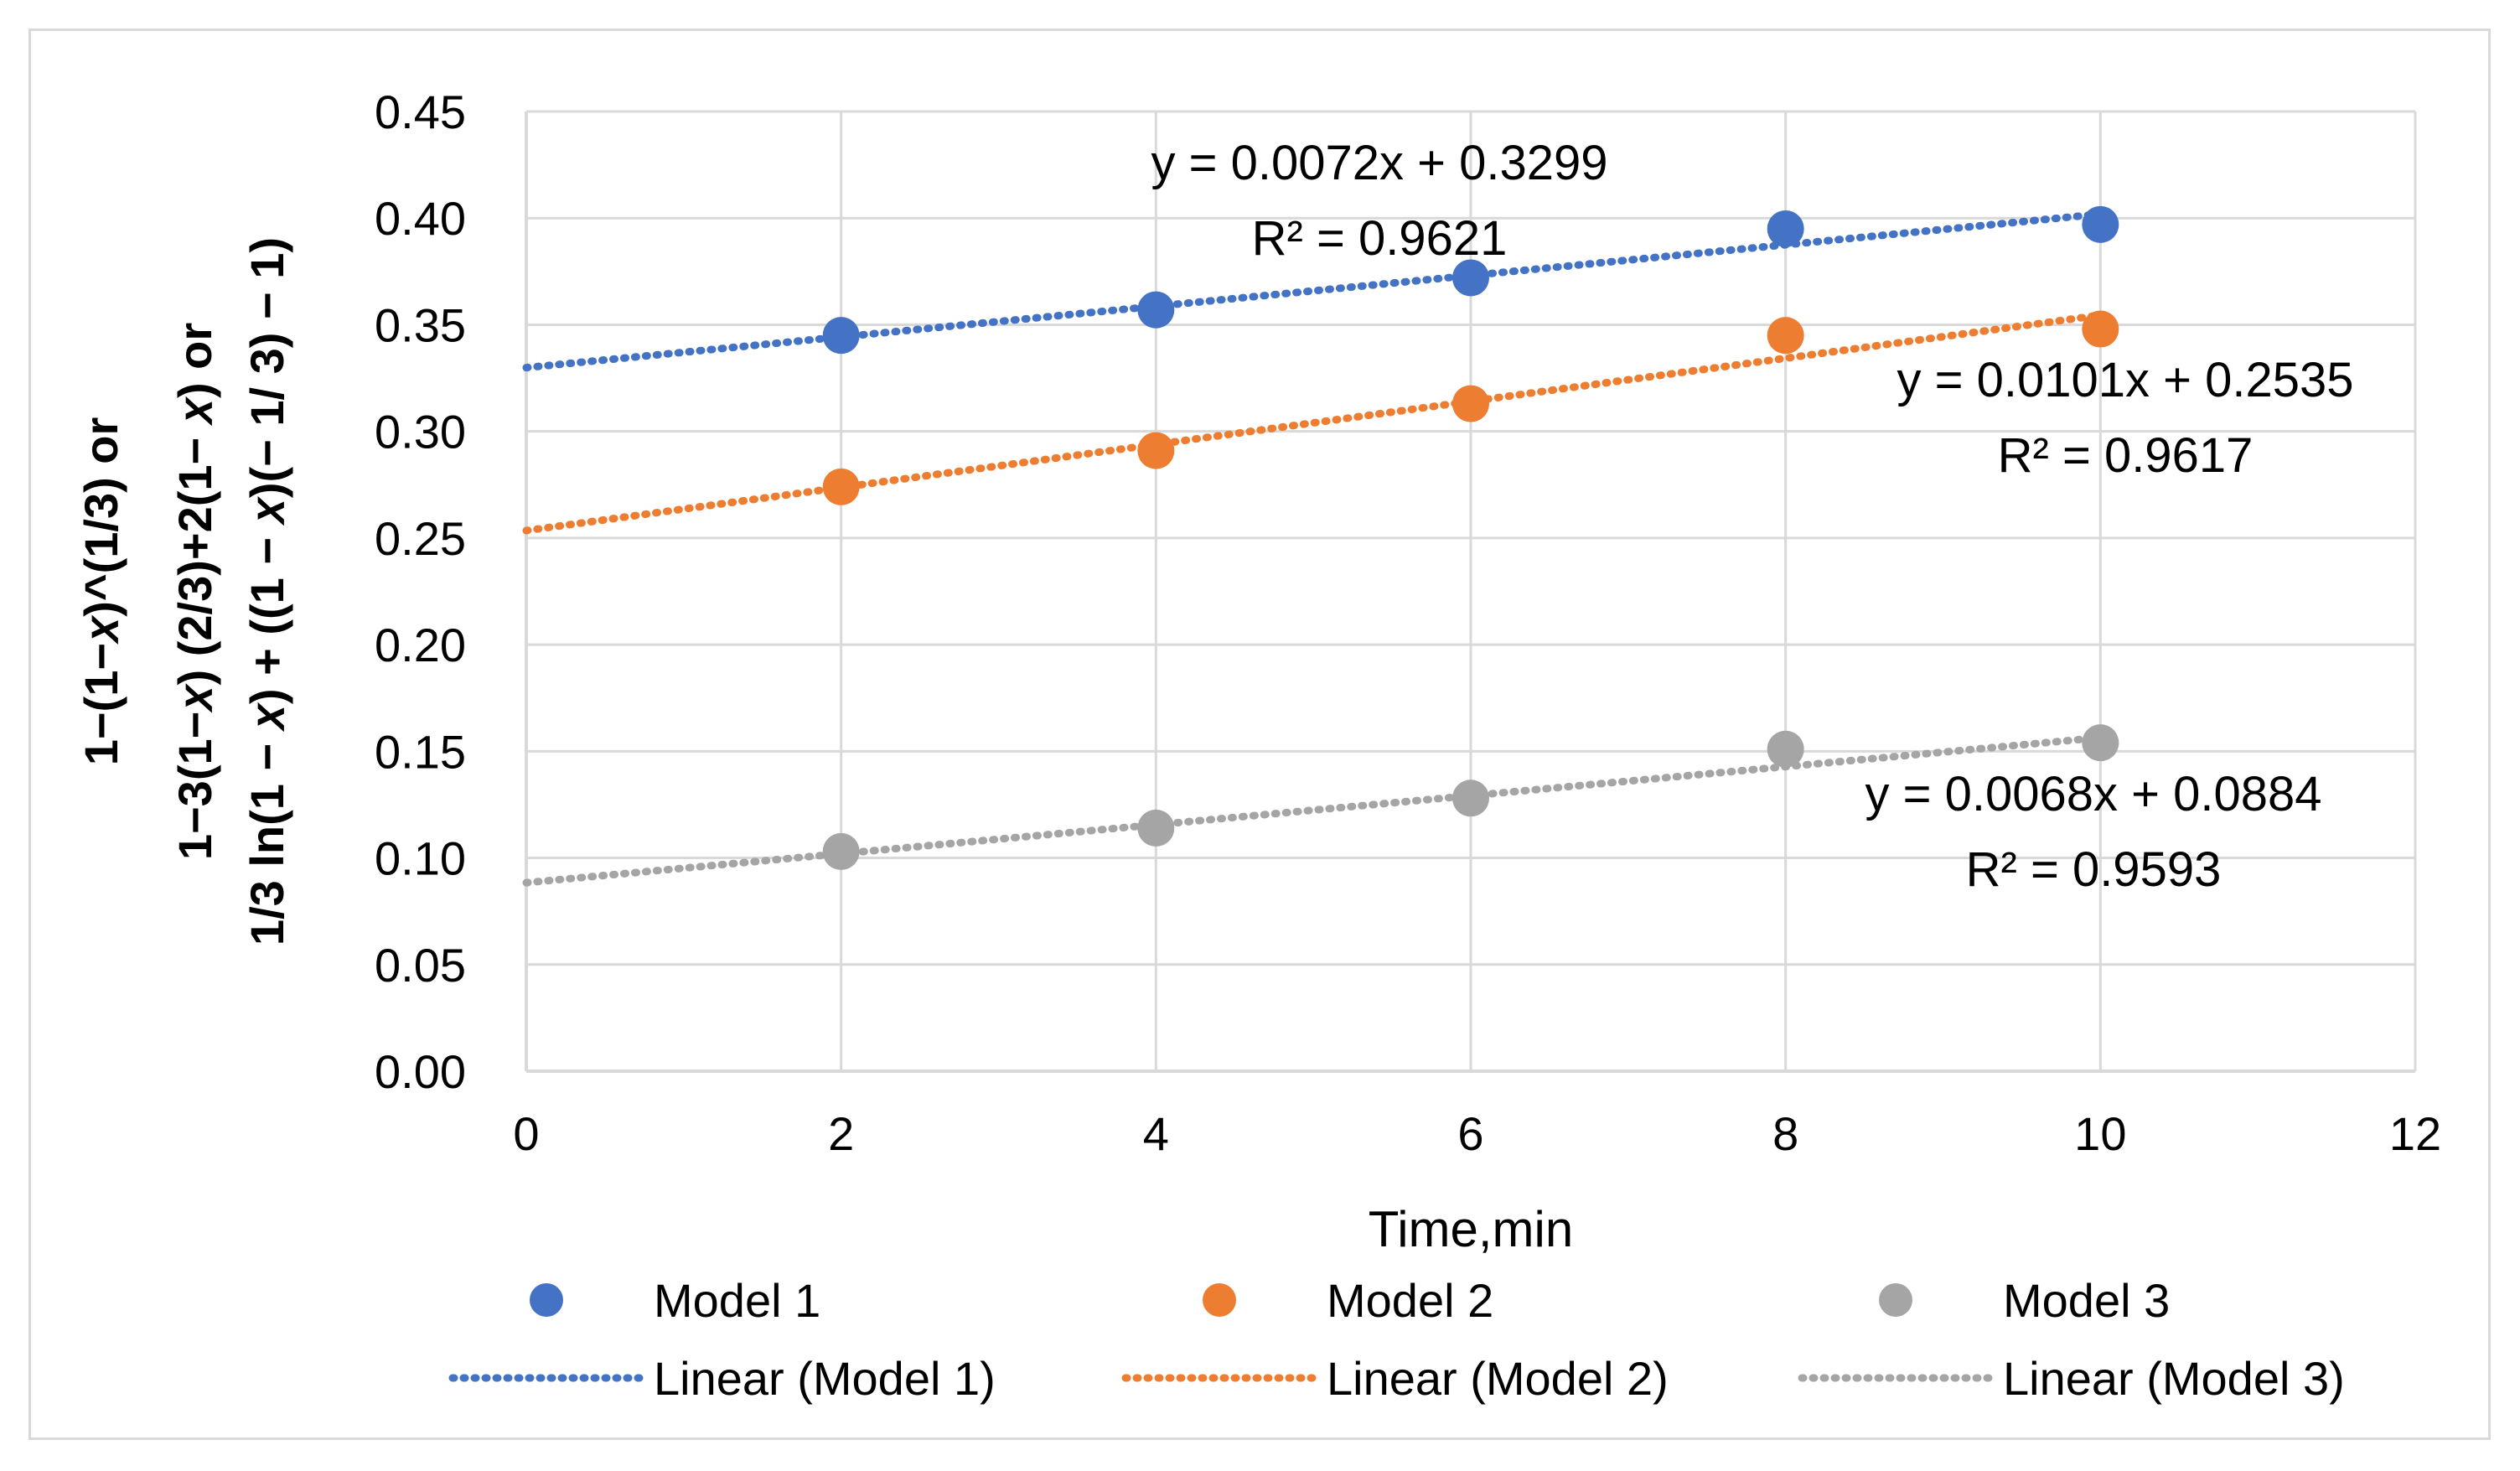 The height and width of the screenshot is (1471, 2520). Describe the element at coordinates (267, 591) in the screenshot. I see `y-axis-title-line: 1/3 ln(1 − 𝑥) + ((1 − 𝑥)(− 1/ 3) − 1)` at that location.